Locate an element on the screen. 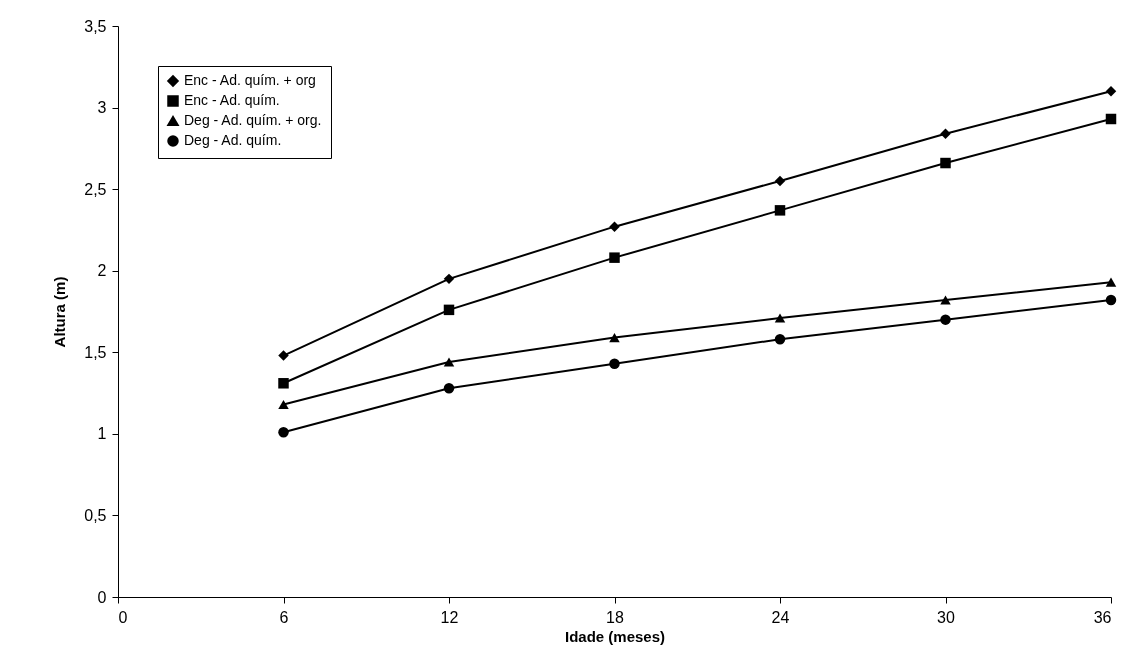  y-tick-label: 0,5 is located at coordinates (95, 515).